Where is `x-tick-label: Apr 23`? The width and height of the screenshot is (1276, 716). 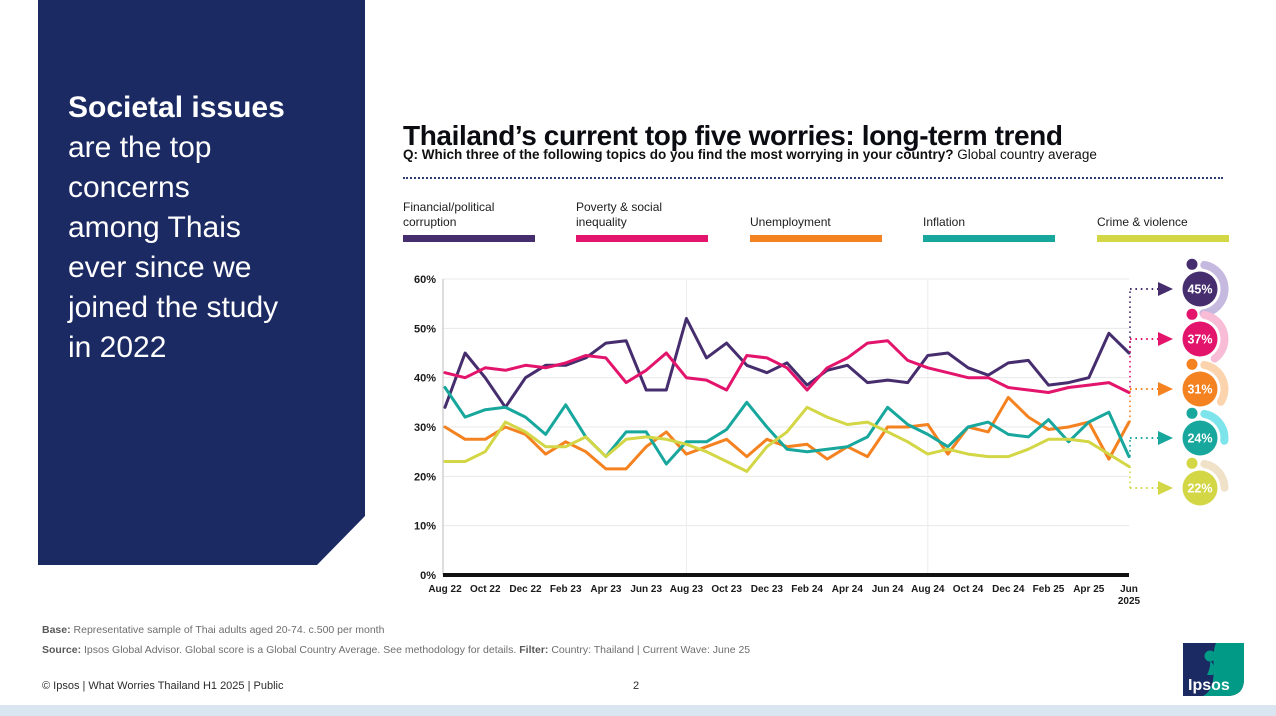
x-tick-label: Apr 23 is located at coordinates (606, 589).